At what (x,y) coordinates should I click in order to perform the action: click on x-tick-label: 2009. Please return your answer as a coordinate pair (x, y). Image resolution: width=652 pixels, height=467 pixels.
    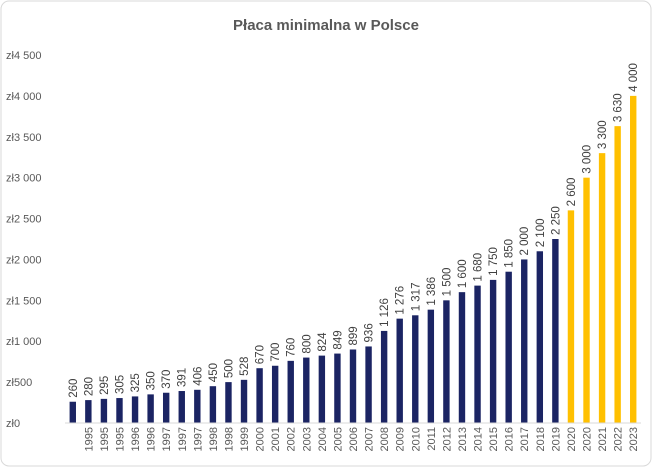
    Looking at the image, I should click on (401, 439).